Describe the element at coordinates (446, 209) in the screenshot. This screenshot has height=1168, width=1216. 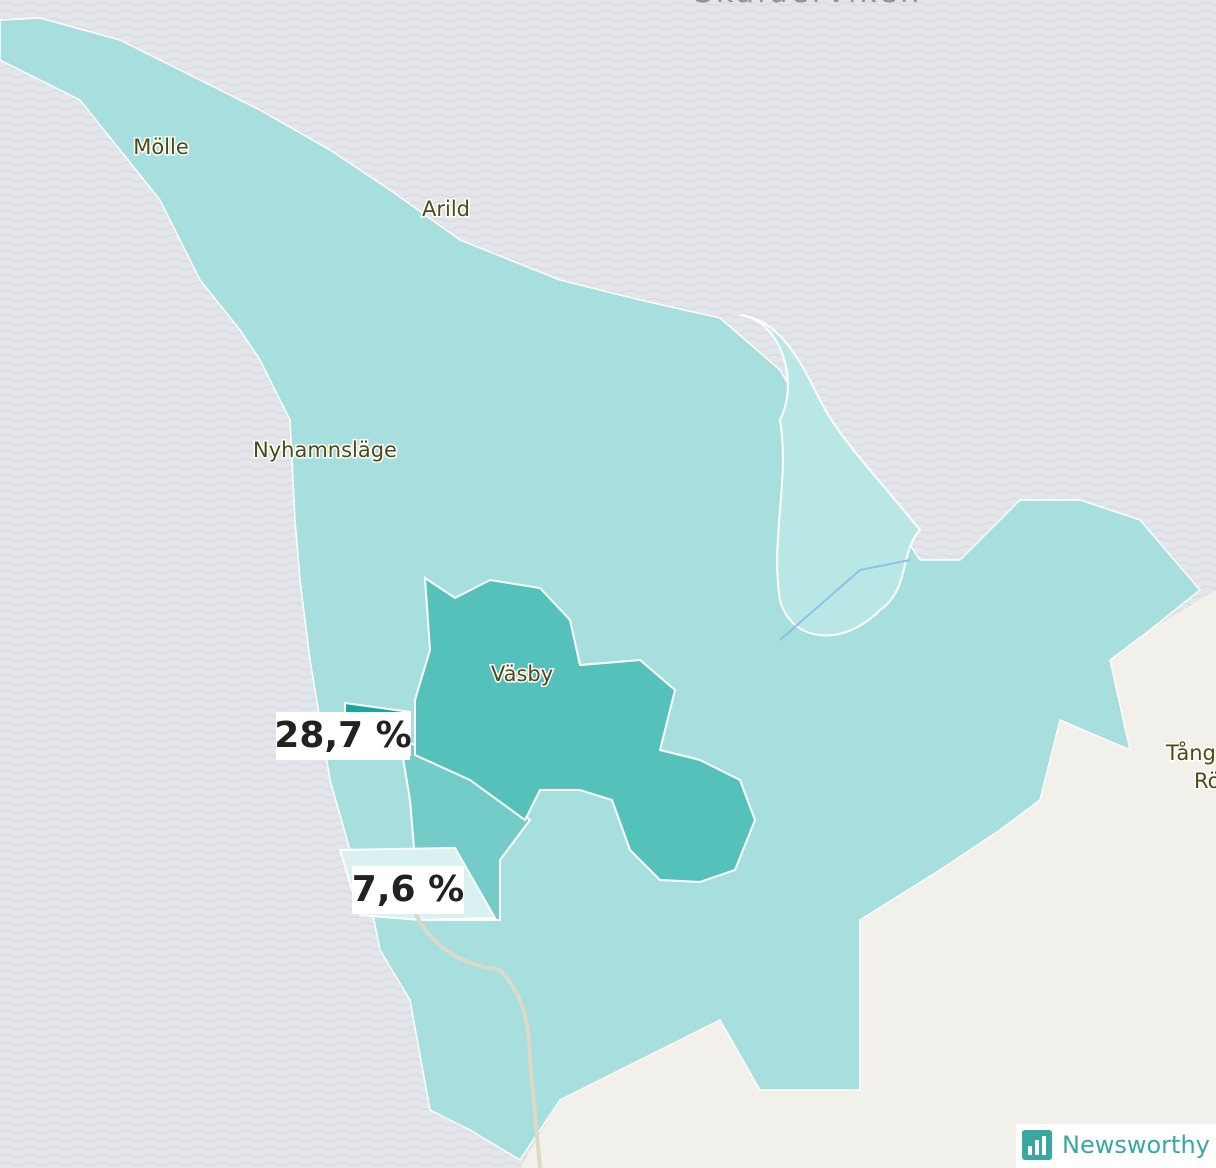
I see `place-label: Arild` at that location.